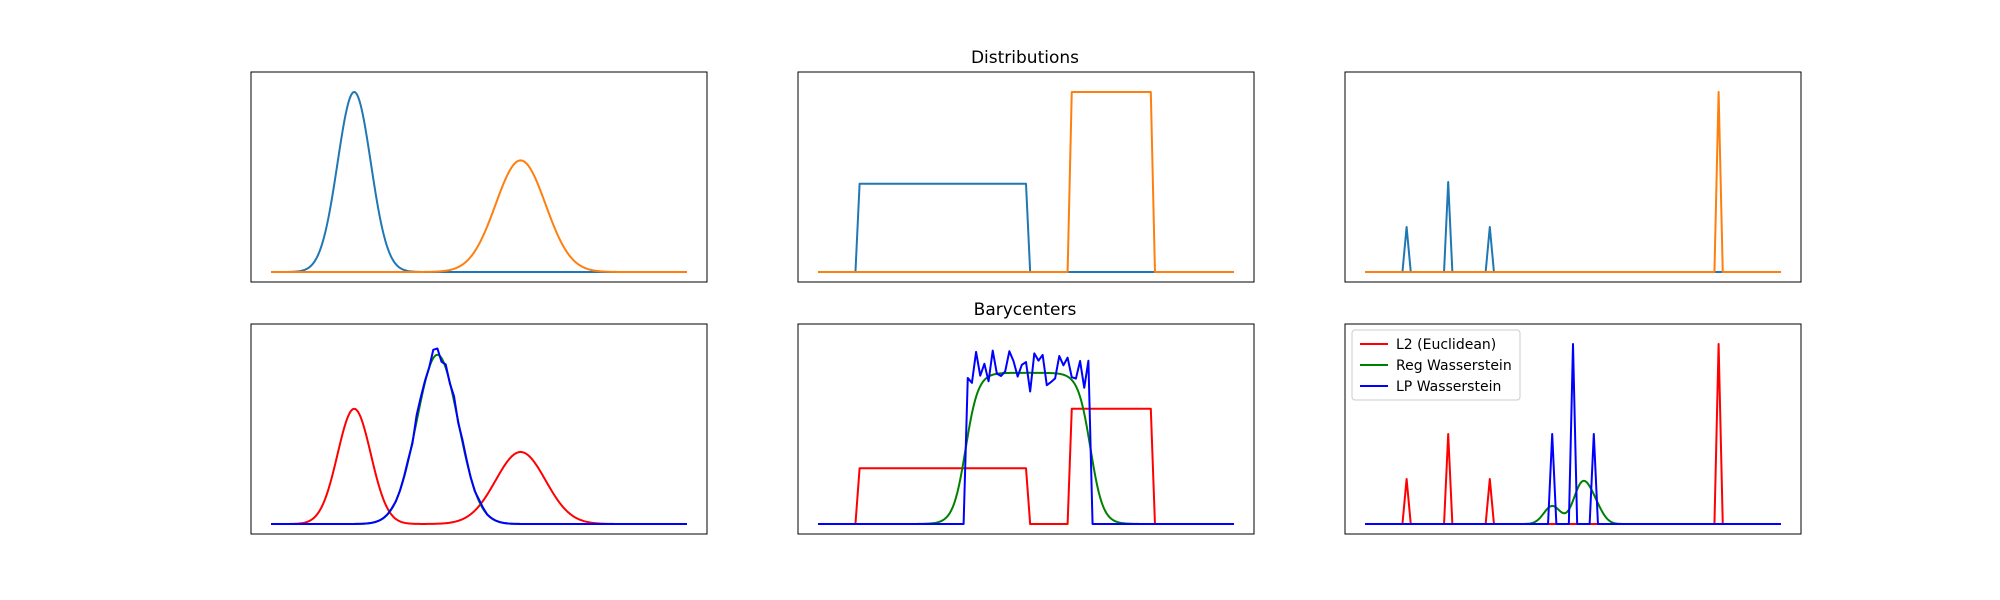  I want to click on legend-label-l2: L2 (Euclidean), so click(1446, 345).